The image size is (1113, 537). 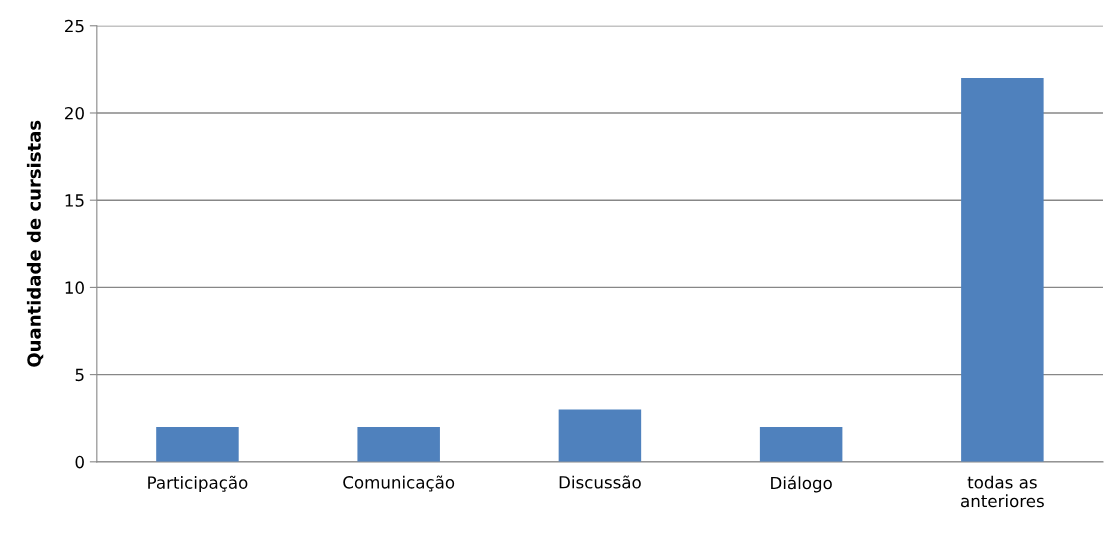 What do you see at coordinates (198, 484) in the screenshot?
I see `x-tick-label: Participação` at bounding box center [198, 484].